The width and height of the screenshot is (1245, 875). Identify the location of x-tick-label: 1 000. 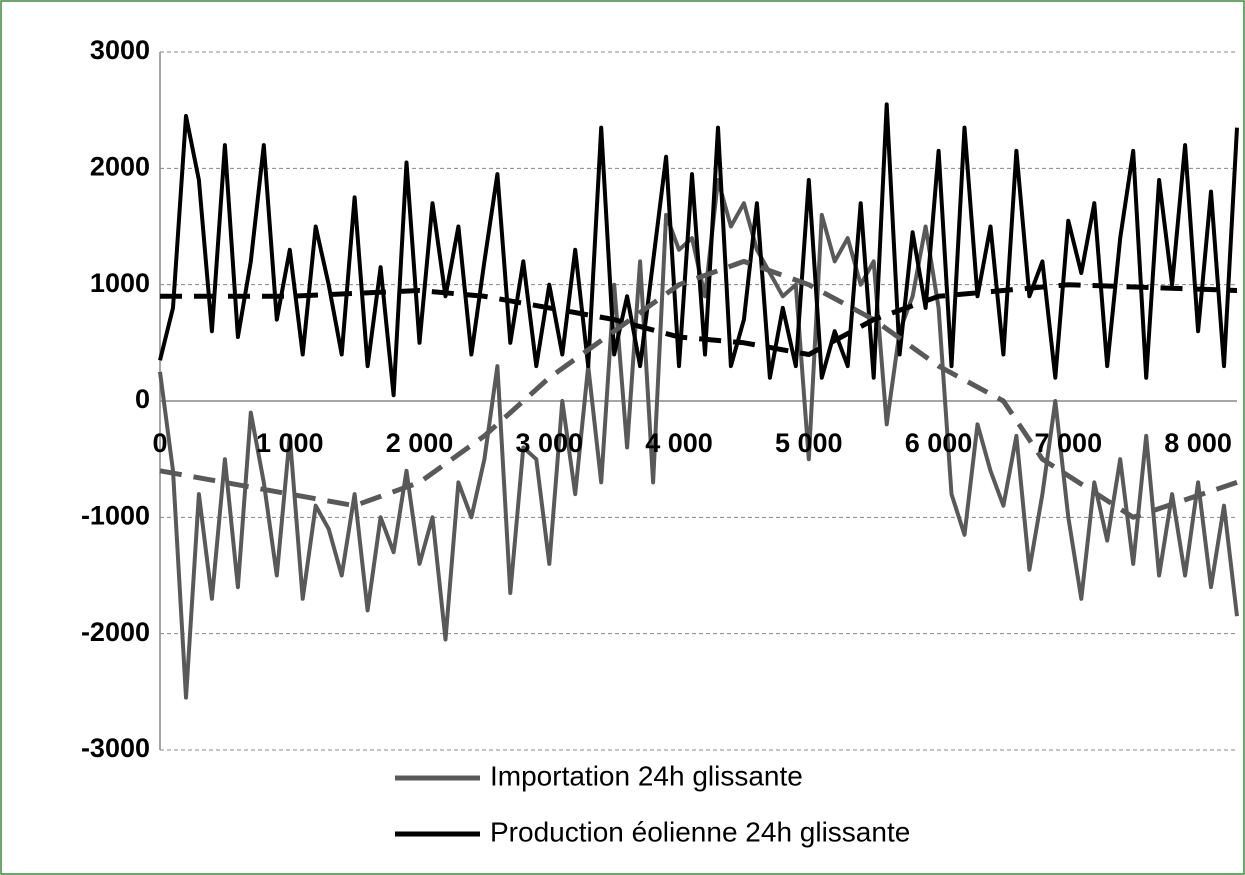
(290, 443).